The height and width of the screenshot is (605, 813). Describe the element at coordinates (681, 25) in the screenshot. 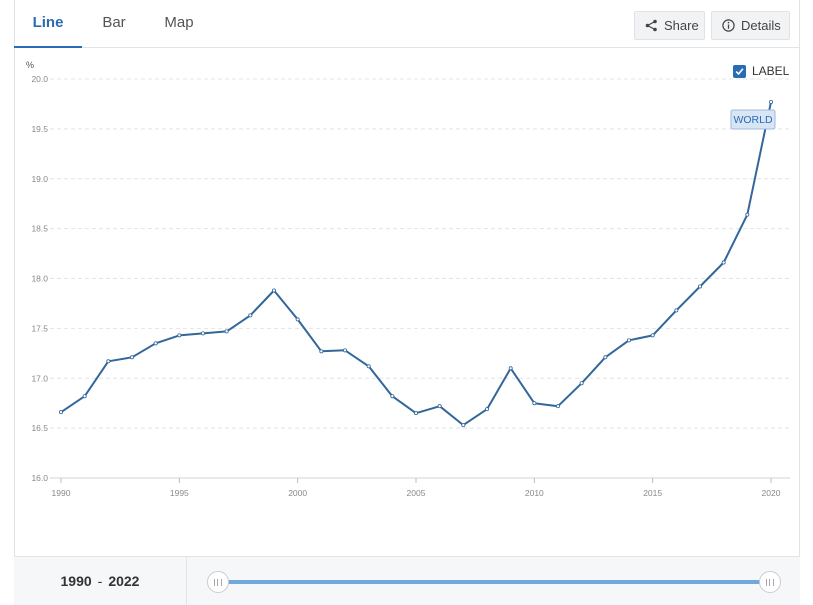

I see `share-label: Share` at that location.